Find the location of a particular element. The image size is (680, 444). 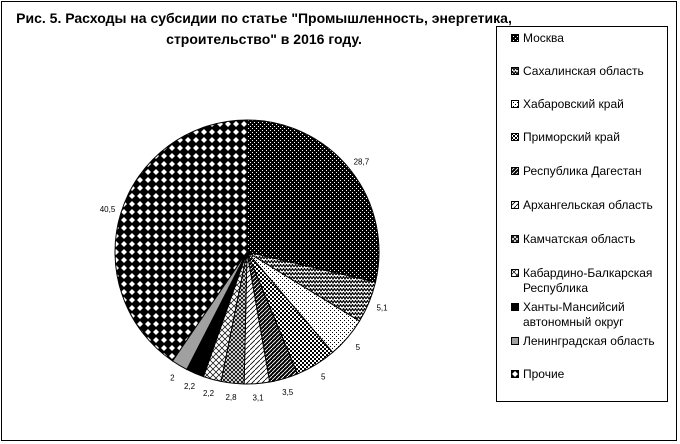

legend-label: Ханты-Мансийсий автономный округ is located at coordinates (574, 315).